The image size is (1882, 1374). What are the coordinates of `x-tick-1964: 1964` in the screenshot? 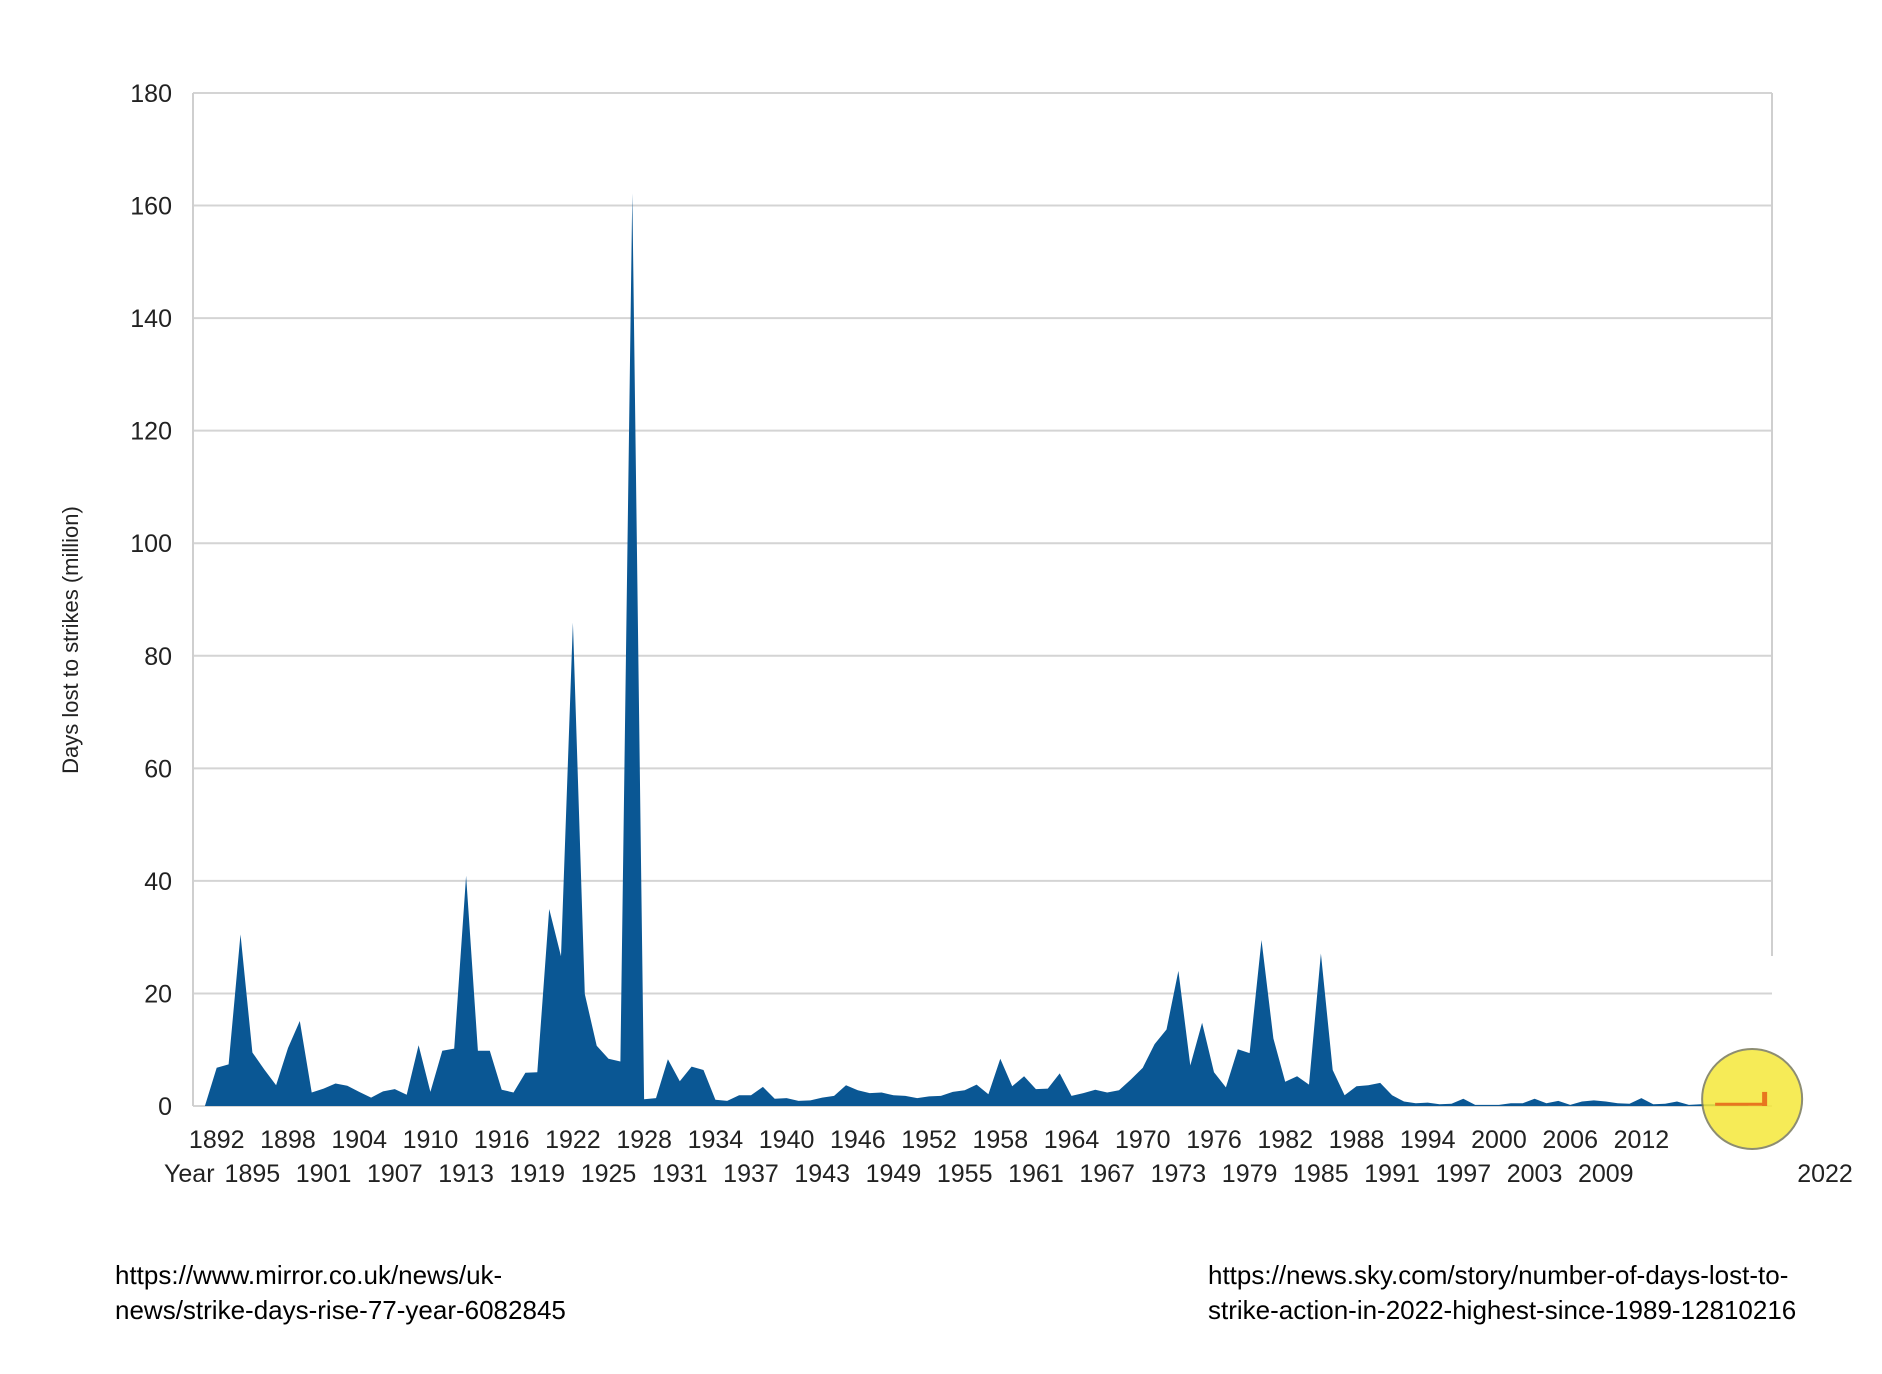 It's located at (1072, 1140).